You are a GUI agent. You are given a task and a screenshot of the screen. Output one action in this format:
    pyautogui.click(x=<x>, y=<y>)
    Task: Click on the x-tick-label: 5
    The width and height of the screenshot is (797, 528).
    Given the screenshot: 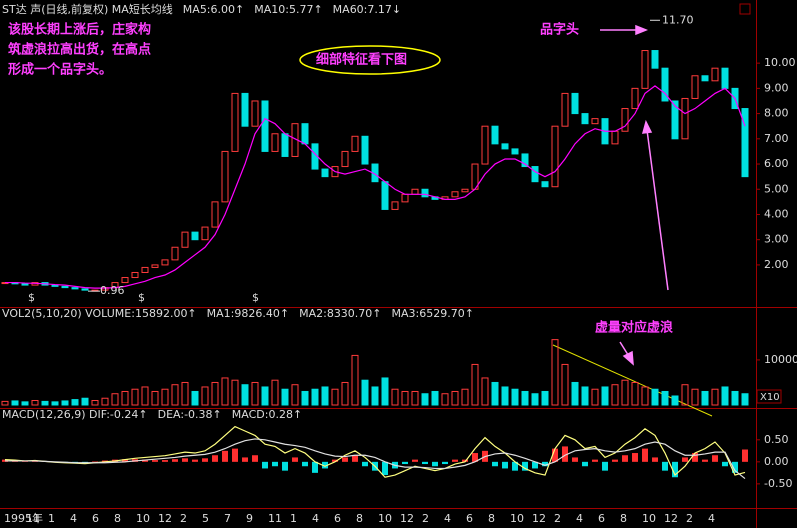 What is the action you would take?
    pyautogui.click(x=205, y=518)
    